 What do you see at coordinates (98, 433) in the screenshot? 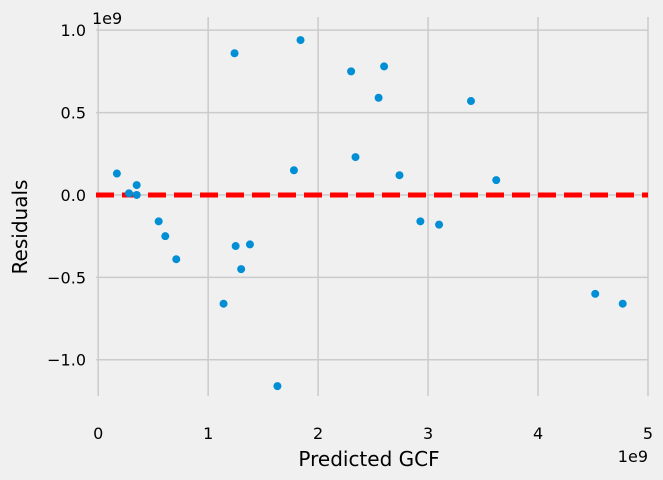
I see `x-tick-label: 0` at bounding box center [98, 433].